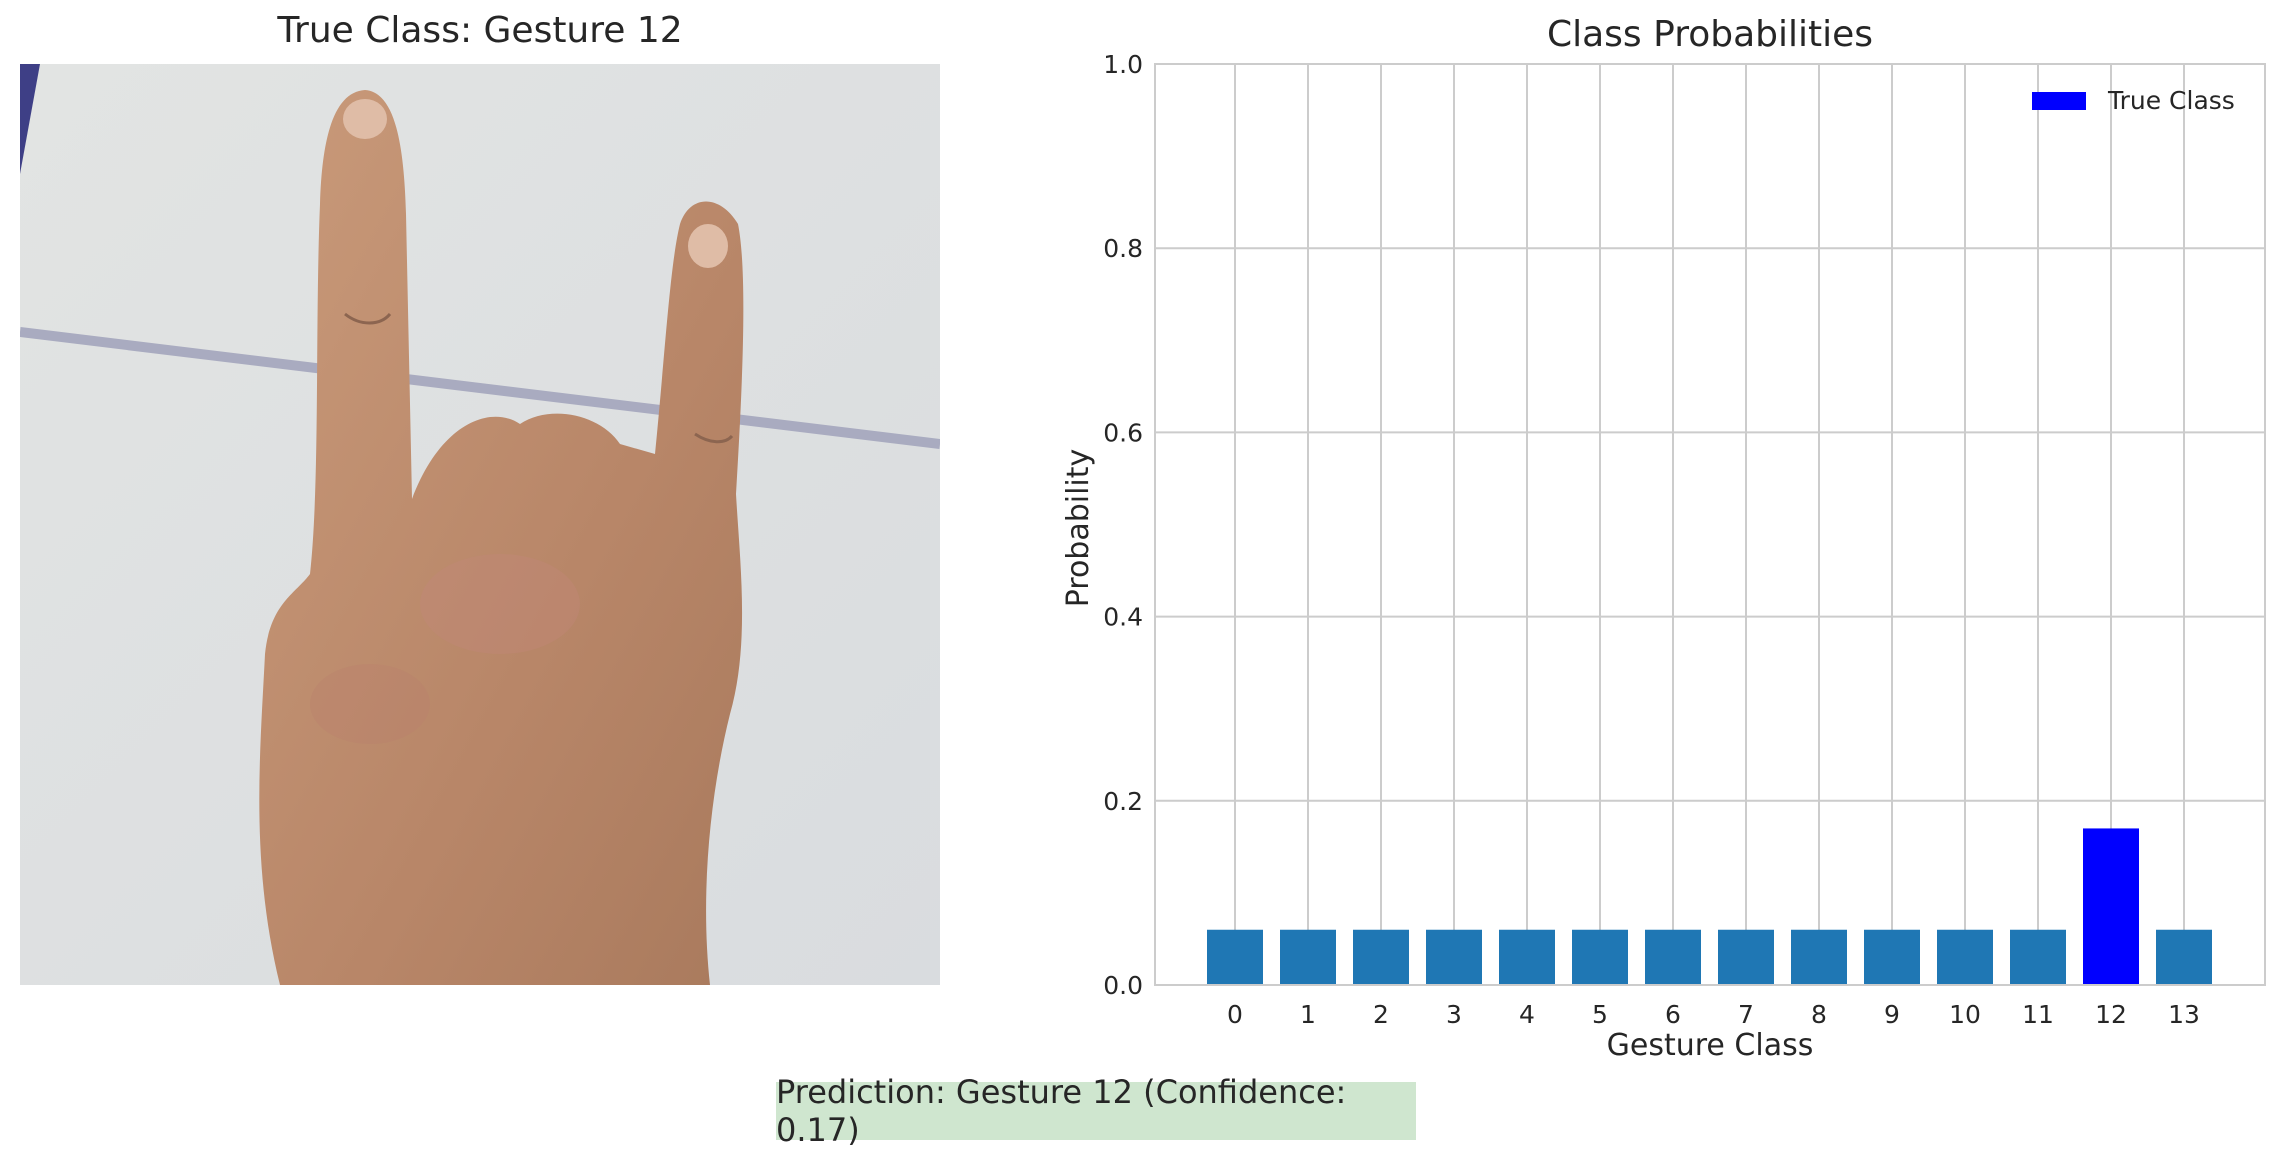 This screenshot has width=2285, height=1149. I want to click on x-tick-label: 7, so click(1746, 1014).